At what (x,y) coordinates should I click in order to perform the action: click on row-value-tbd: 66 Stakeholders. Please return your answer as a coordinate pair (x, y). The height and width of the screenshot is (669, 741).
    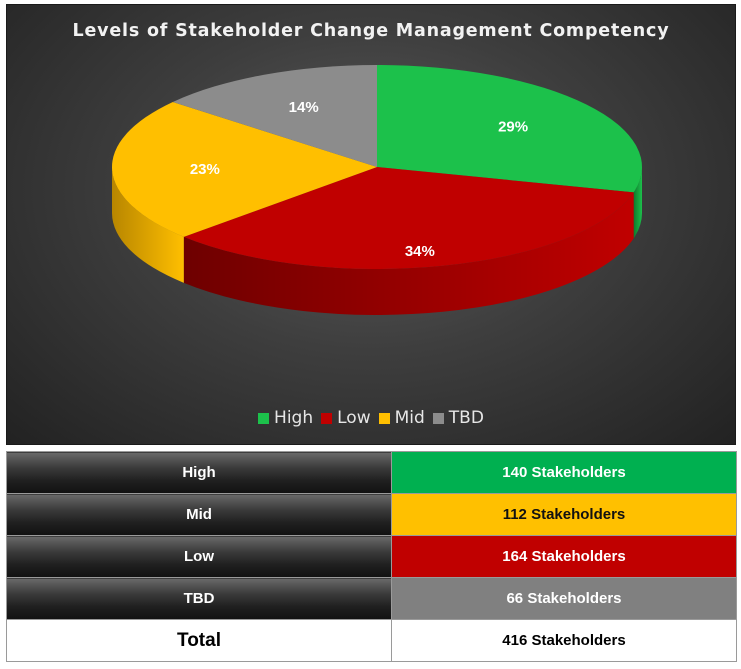
    Looking at the image, I should click on (564, 598).